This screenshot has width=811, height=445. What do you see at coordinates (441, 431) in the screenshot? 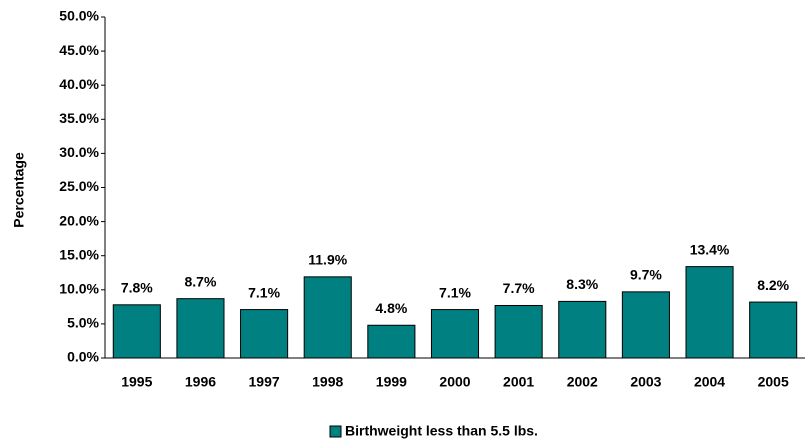
I see `legend-label: Birthweight less than 5.5 lbs.` at bounding box center [441, 431].